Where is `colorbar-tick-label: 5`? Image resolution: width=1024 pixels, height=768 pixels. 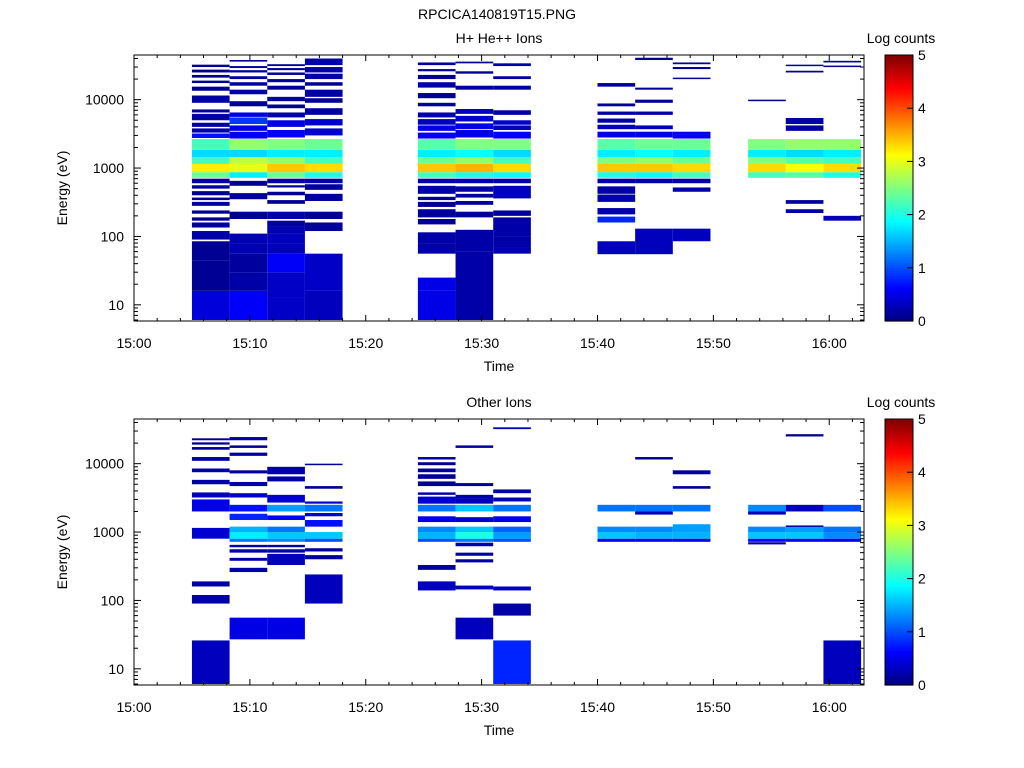 colorbar-tick-label: 5 is located at coordinates (922, 419).